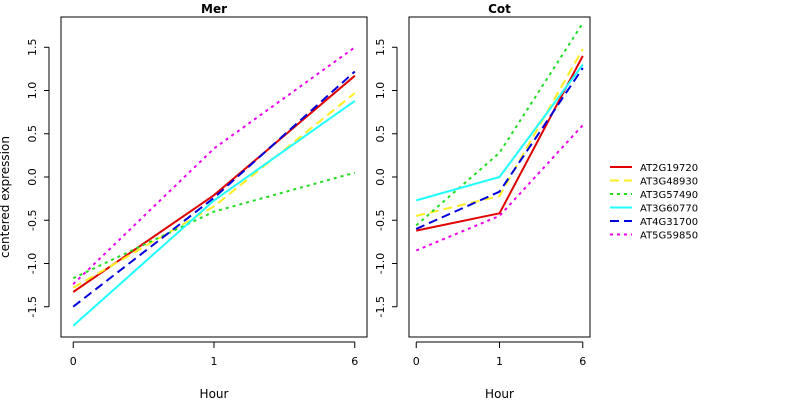 This screenshot has width=800, height=404. Describe the element at coordinates (669, 222) in the screenshot. I see `legend-label: AT4G31700` at that location.